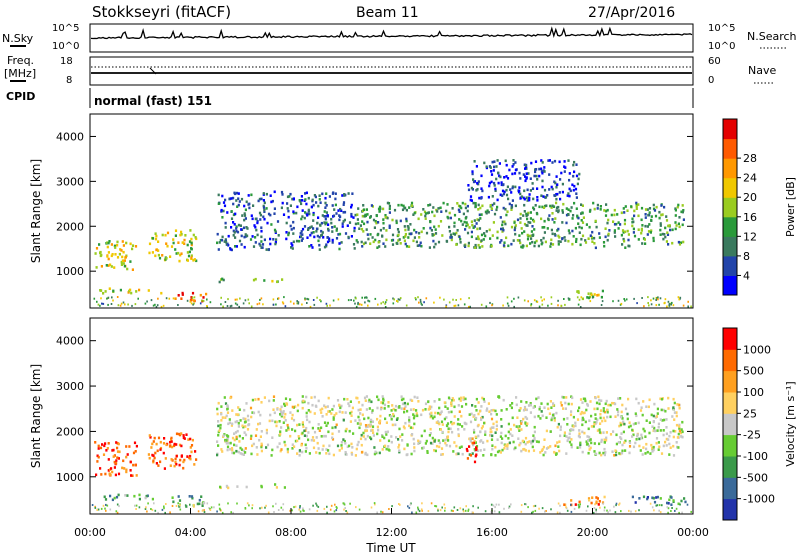 This screenshot has height=554, width=800. What do you see at coordinates (730, 424) in the screenshot?
I see `velocity-colorbar-frame` at bounding box center [730, 424].